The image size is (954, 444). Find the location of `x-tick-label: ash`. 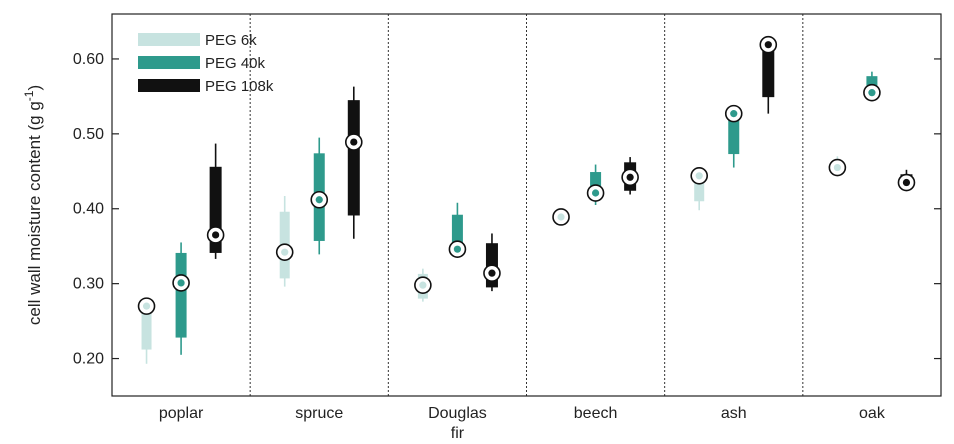

x-tick-label: ash is located at coordinates (734, 413).